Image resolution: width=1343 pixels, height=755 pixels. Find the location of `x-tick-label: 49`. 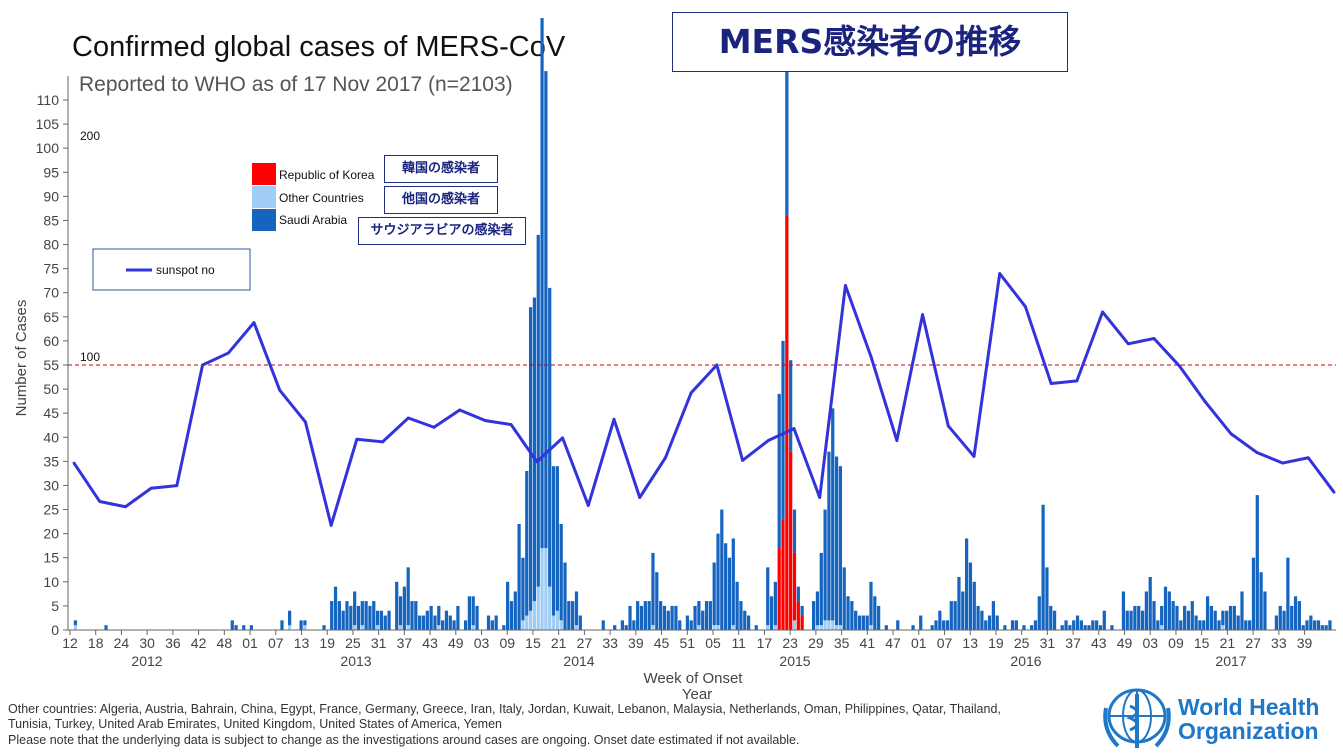

x-tick-label: 49 is located at coordinates (456, 643).